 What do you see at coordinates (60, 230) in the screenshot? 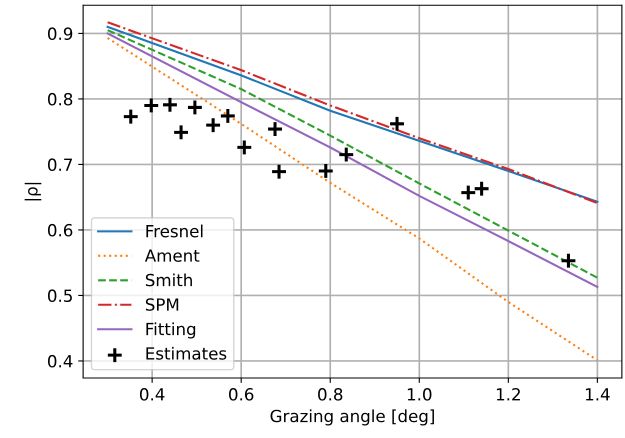
I see `y-tick-label: 0.6` at bounding box center [60, 230].